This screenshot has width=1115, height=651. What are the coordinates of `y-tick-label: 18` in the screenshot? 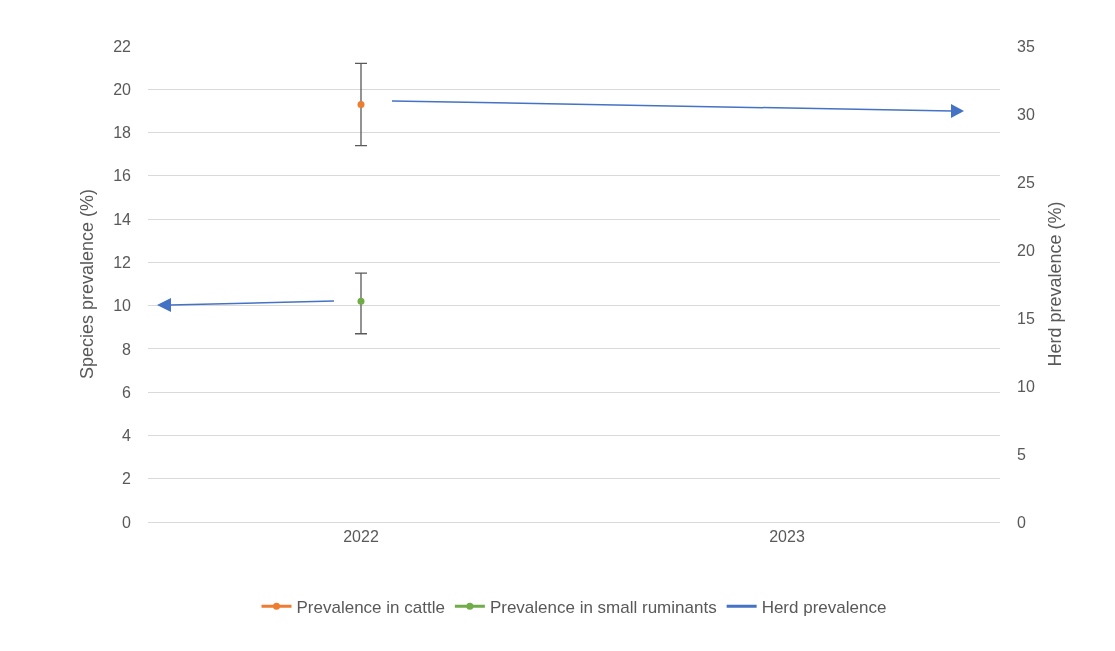 It's located at (122, 133).